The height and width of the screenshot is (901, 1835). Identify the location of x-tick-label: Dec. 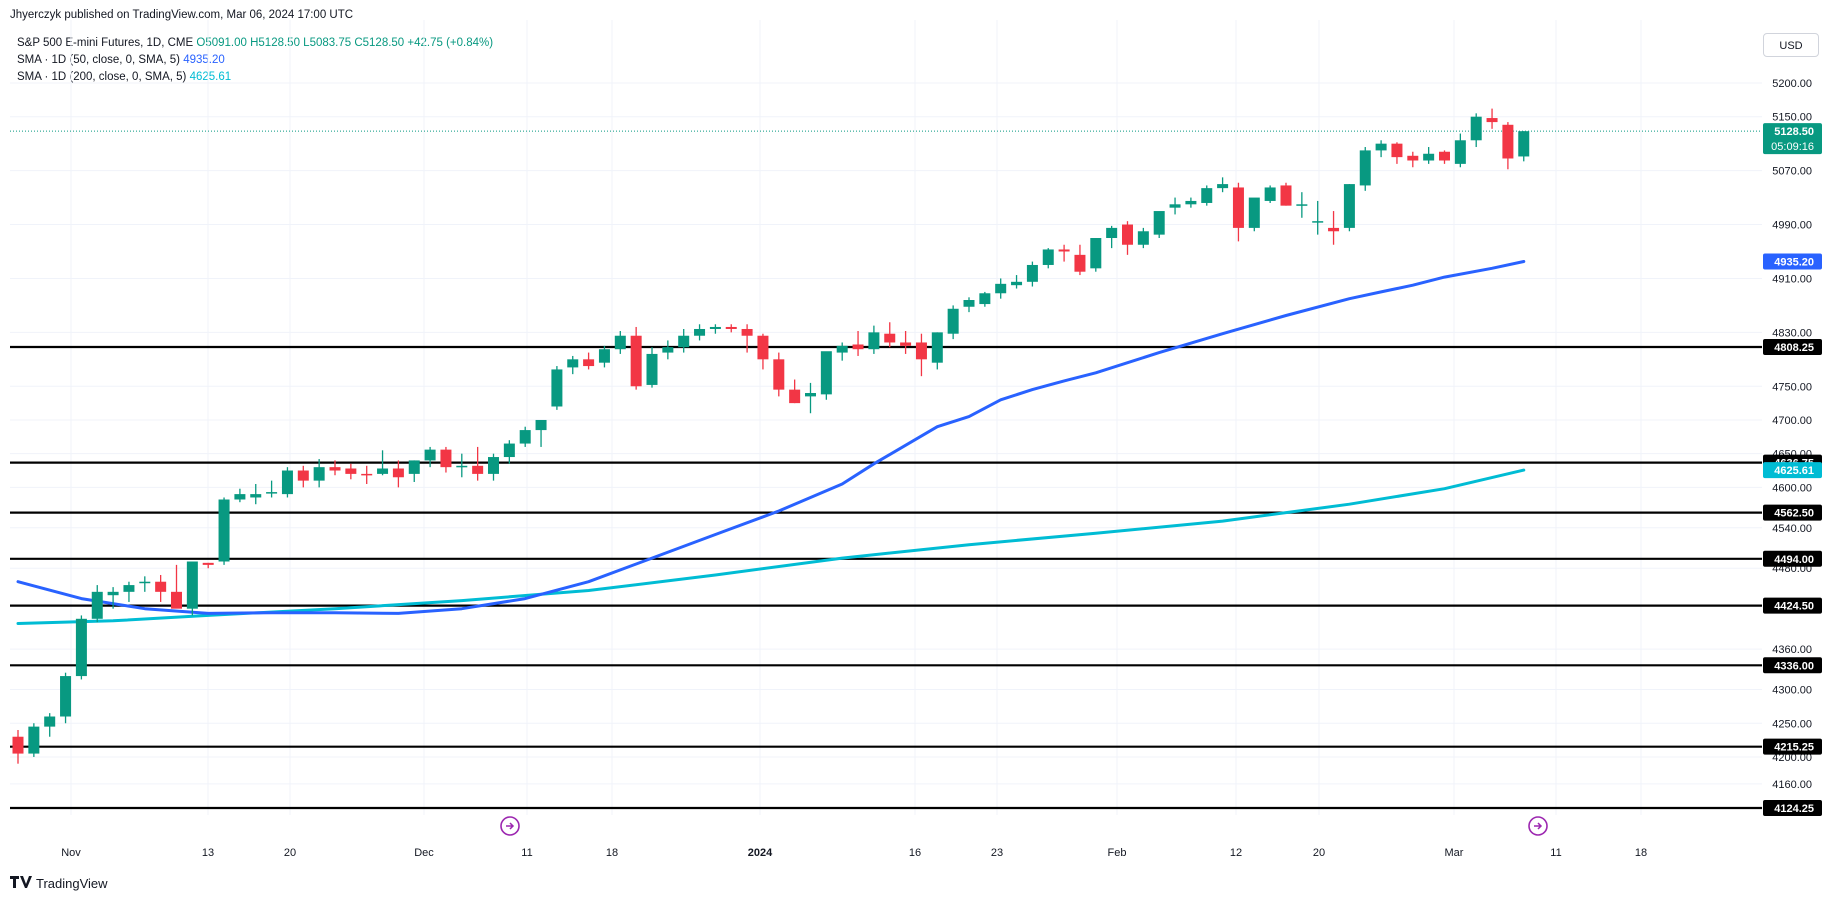
(424, 853).